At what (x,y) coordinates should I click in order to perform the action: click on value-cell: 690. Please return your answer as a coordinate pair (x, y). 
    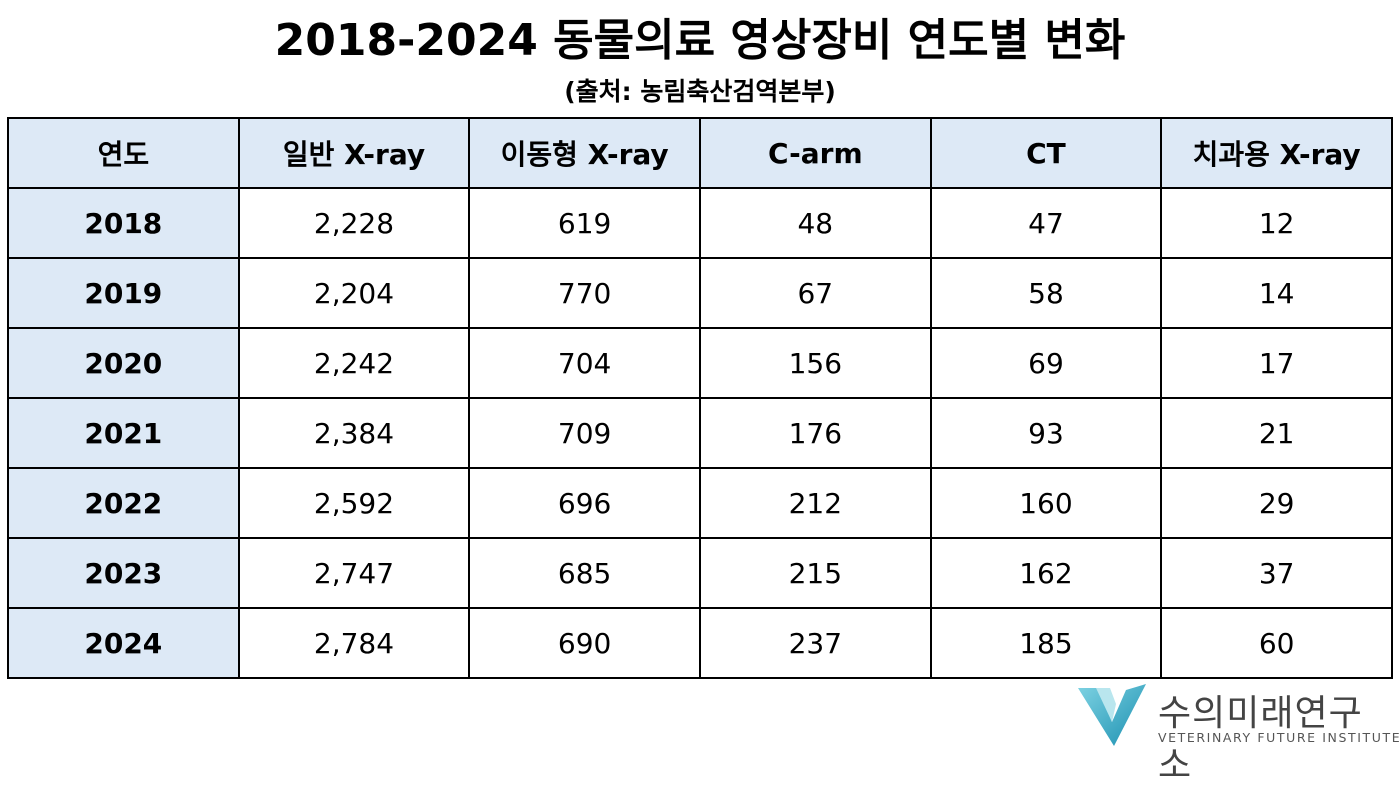
    Looking at the image, I should click on (584, 643).